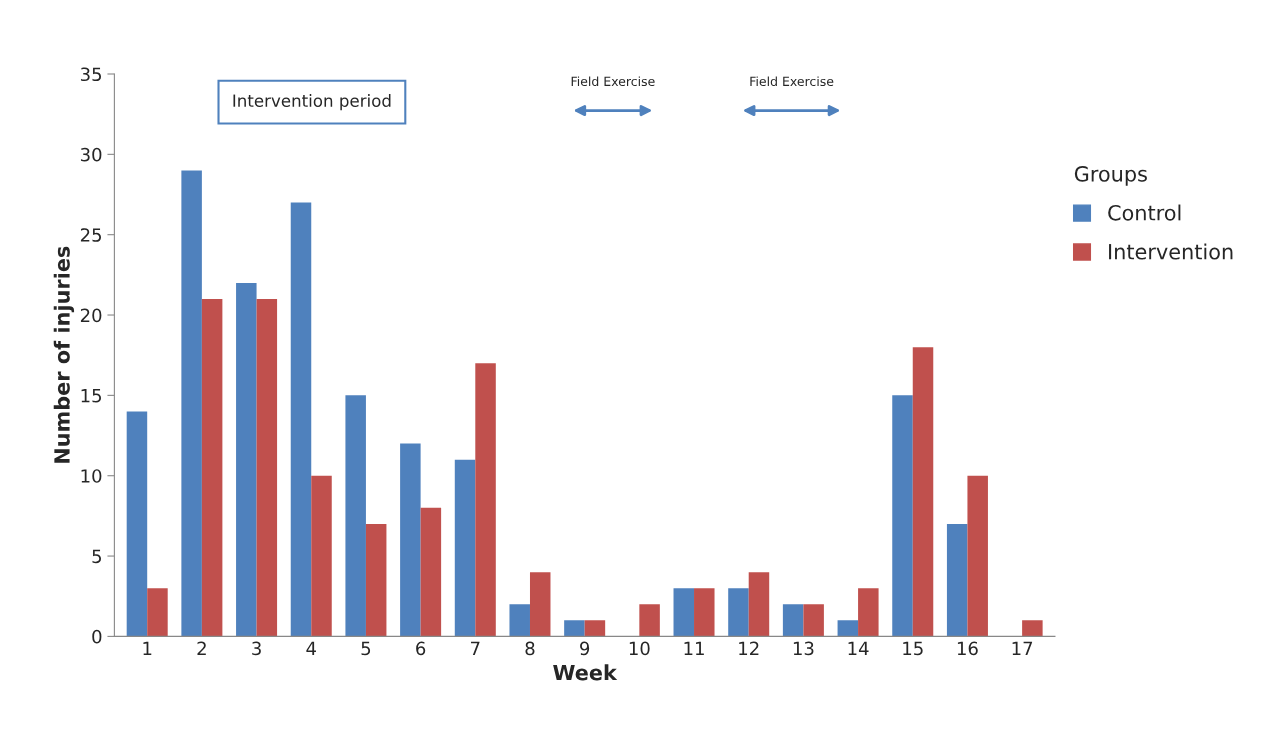  I want to click on x-tick-label: 6, so click(421, 648).